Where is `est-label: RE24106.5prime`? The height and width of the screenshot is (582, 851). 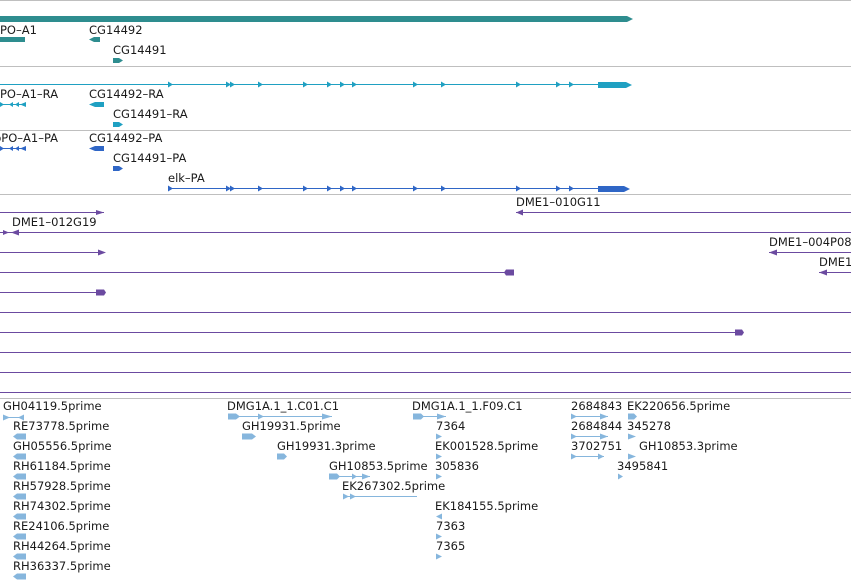 est-label: RE24106.5prime is located at coordinates (61, 526).